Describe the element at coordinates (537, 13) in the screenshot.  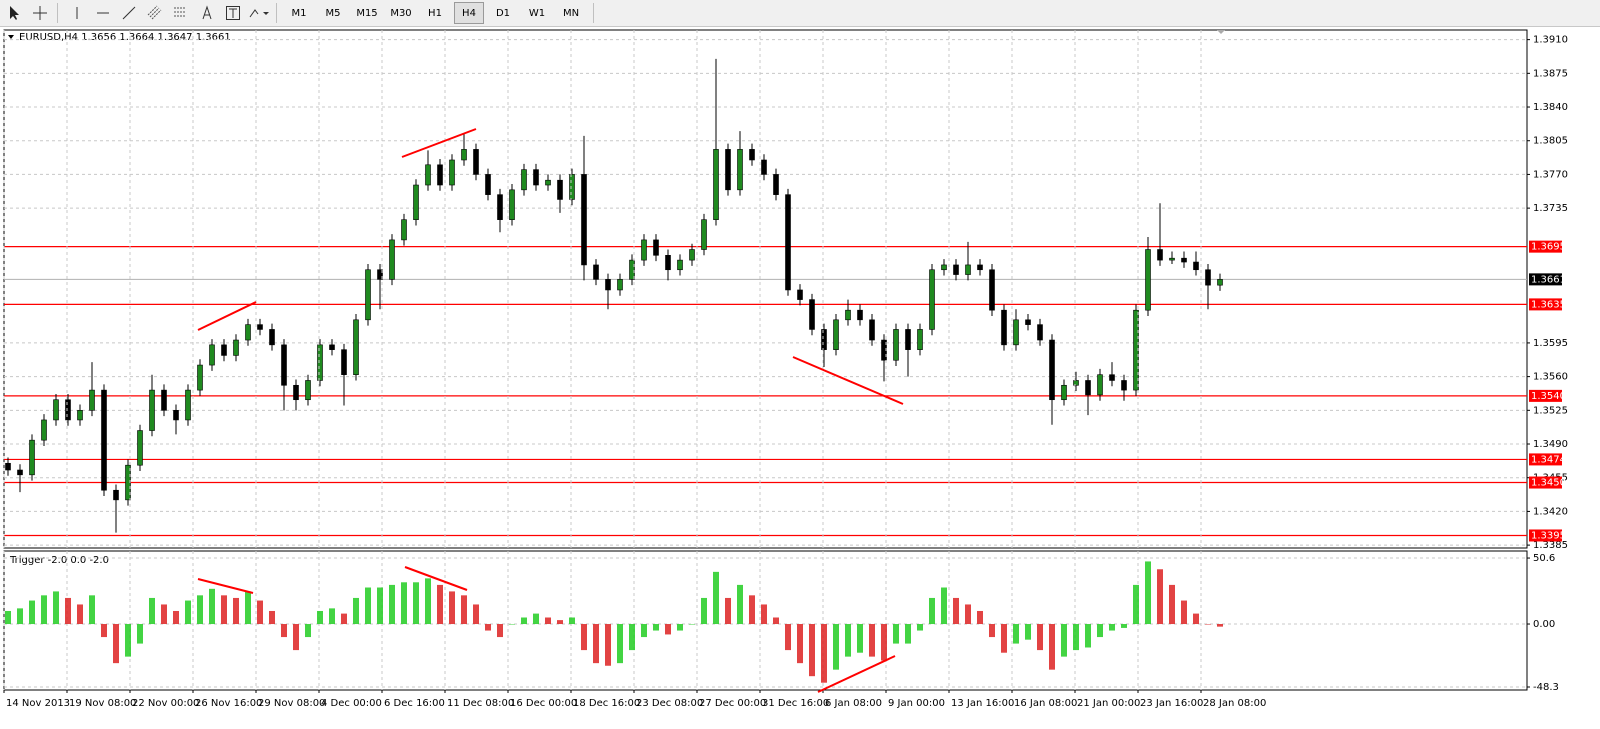
I see `timeframe-button: W1` at that location.